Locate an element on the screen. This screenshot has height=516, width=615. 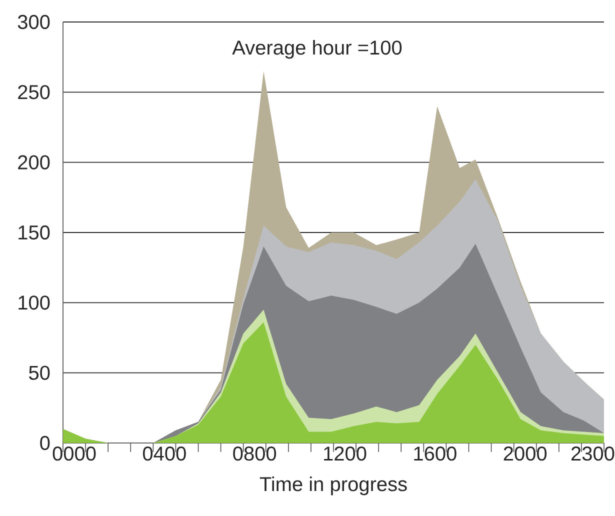
y-tick-label: 150 is located at coordinates (34, 232).